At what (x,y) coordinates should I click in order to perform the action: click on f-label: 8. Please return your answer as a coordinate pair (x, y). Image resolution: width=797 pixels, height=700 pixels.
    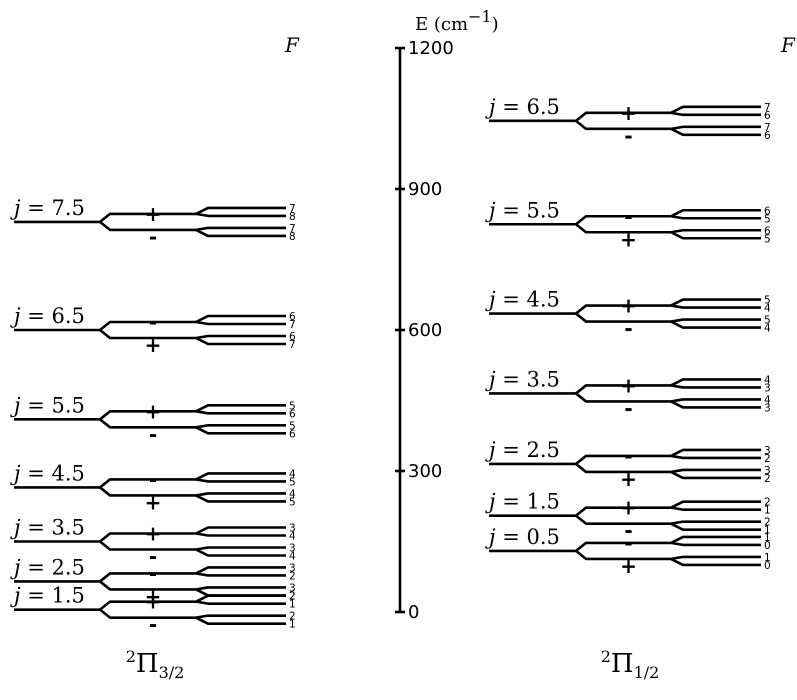
    Looking at the image, I should click on (292, 237).